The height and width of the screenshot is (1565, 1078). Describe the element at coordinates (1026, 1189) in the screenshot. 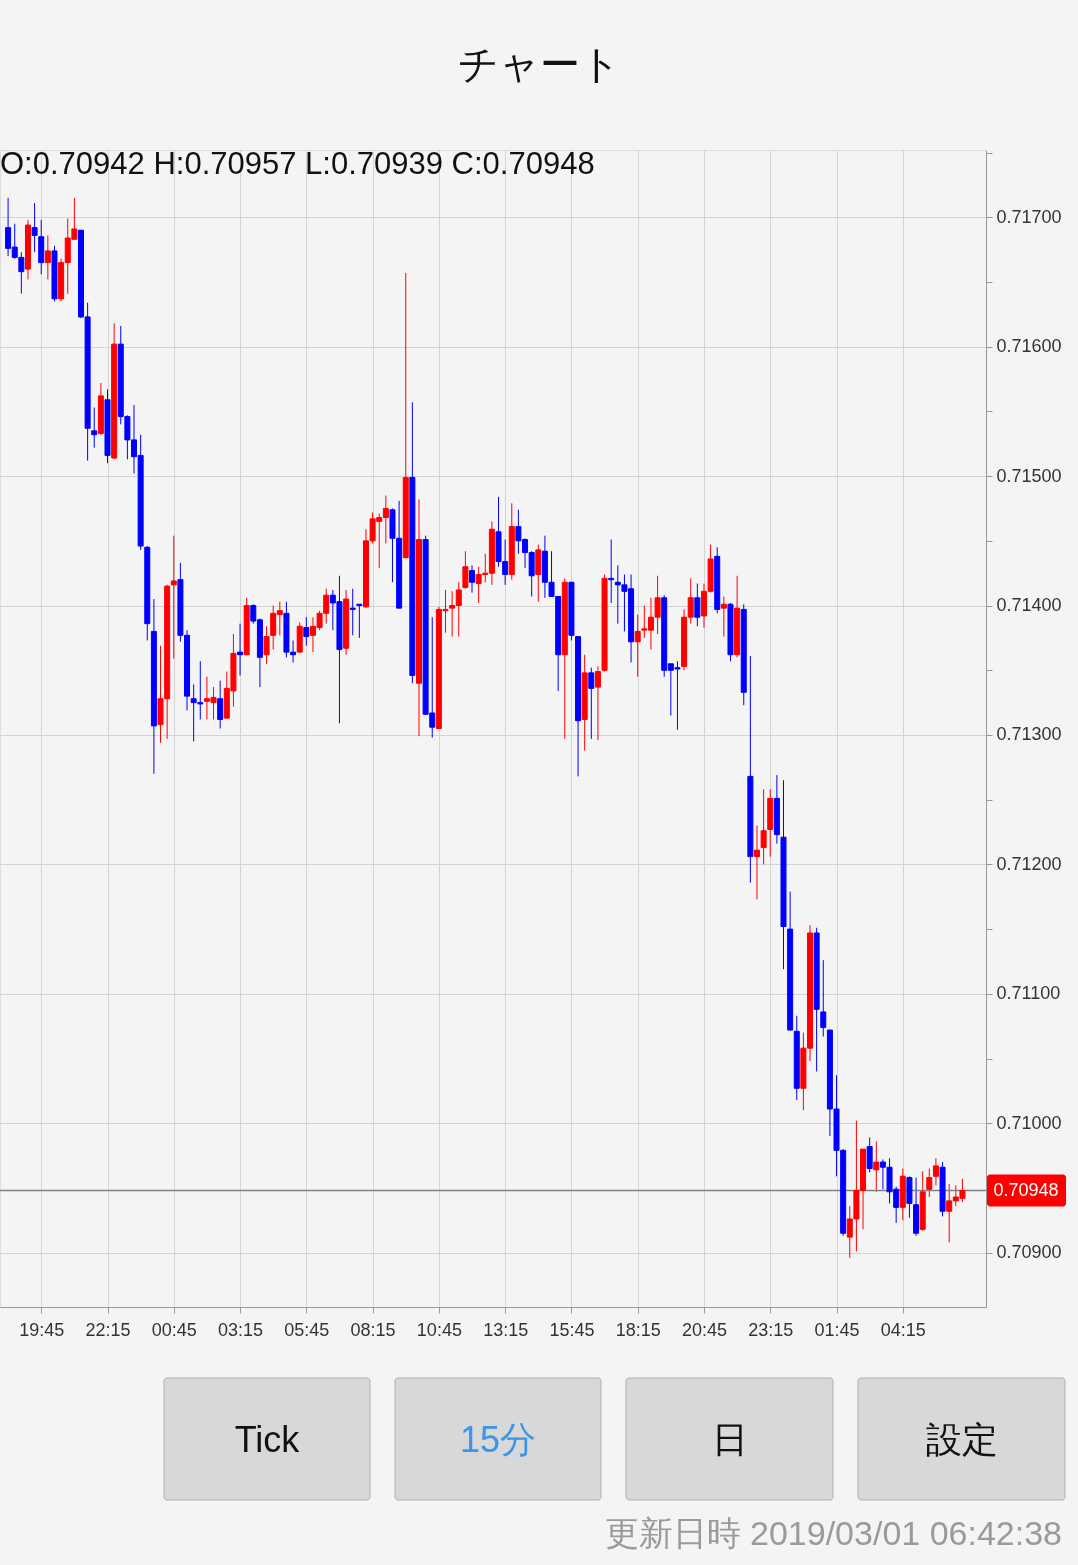

I see `ref-line-label: 0.70948` at that location.